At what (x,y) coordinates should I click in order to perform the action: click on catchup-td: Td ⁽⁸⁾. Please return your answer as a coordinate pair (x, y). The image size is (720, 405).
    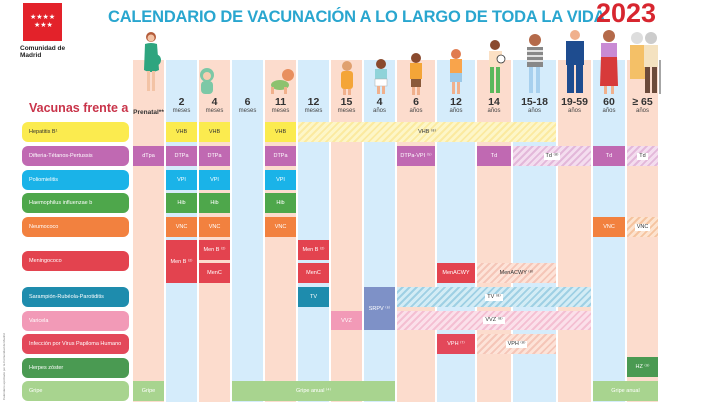
    Looking at the image, I should click on (552, 156).